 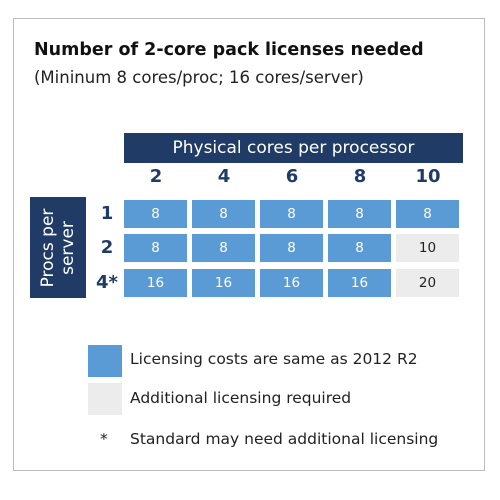 I want to click on legend-swatch-additional, so click(x=105, y=399).